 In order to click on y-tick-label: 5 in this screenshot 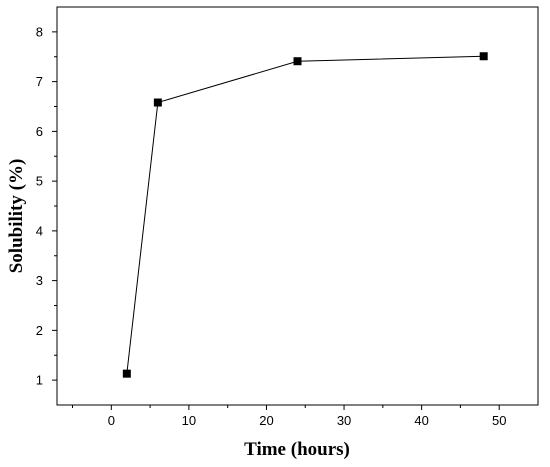, I will do `click(39, 181)`.